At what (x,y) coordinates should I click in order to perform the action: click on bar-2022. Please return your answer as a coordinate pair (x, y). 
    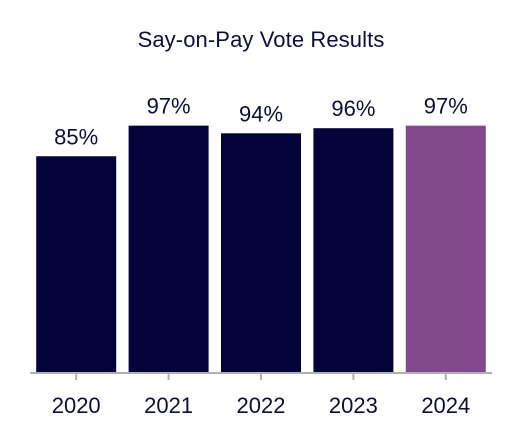
    Looking at the image, I should click on (261, 253).